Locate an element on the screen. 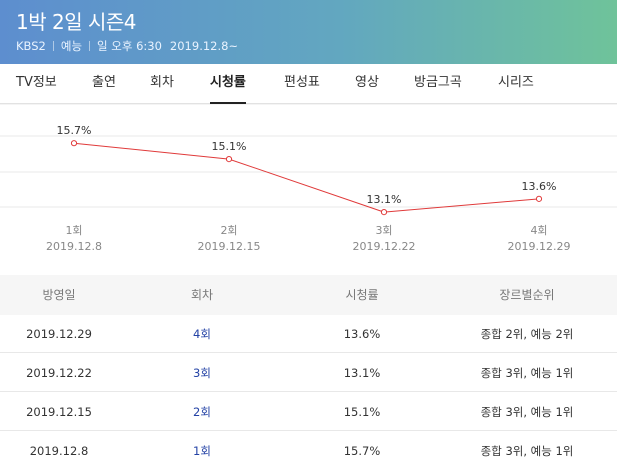  row-date: 2019.12.15 is located at coordinates (59, 412).